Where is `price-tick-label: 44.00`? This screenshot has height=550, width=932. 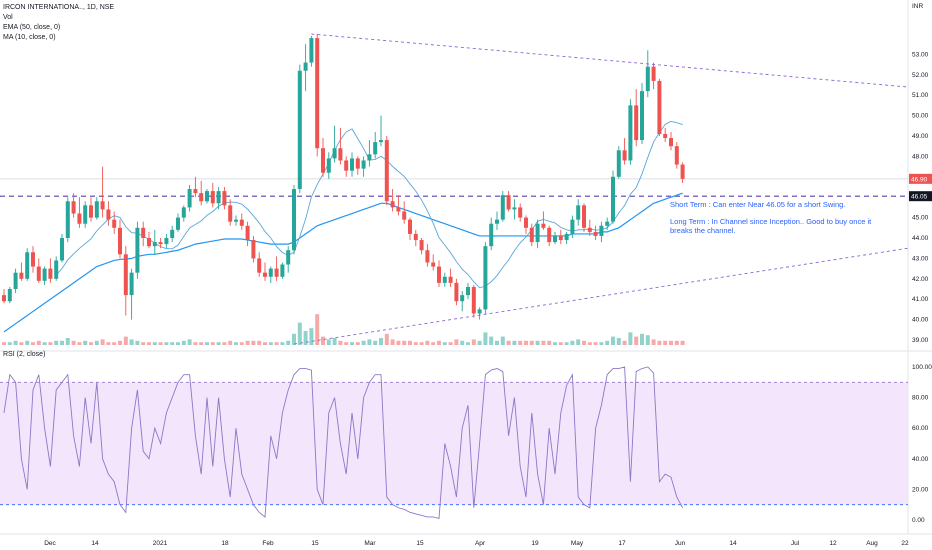 price-tick-label: 44.00 is located at coordinates (920, 238).